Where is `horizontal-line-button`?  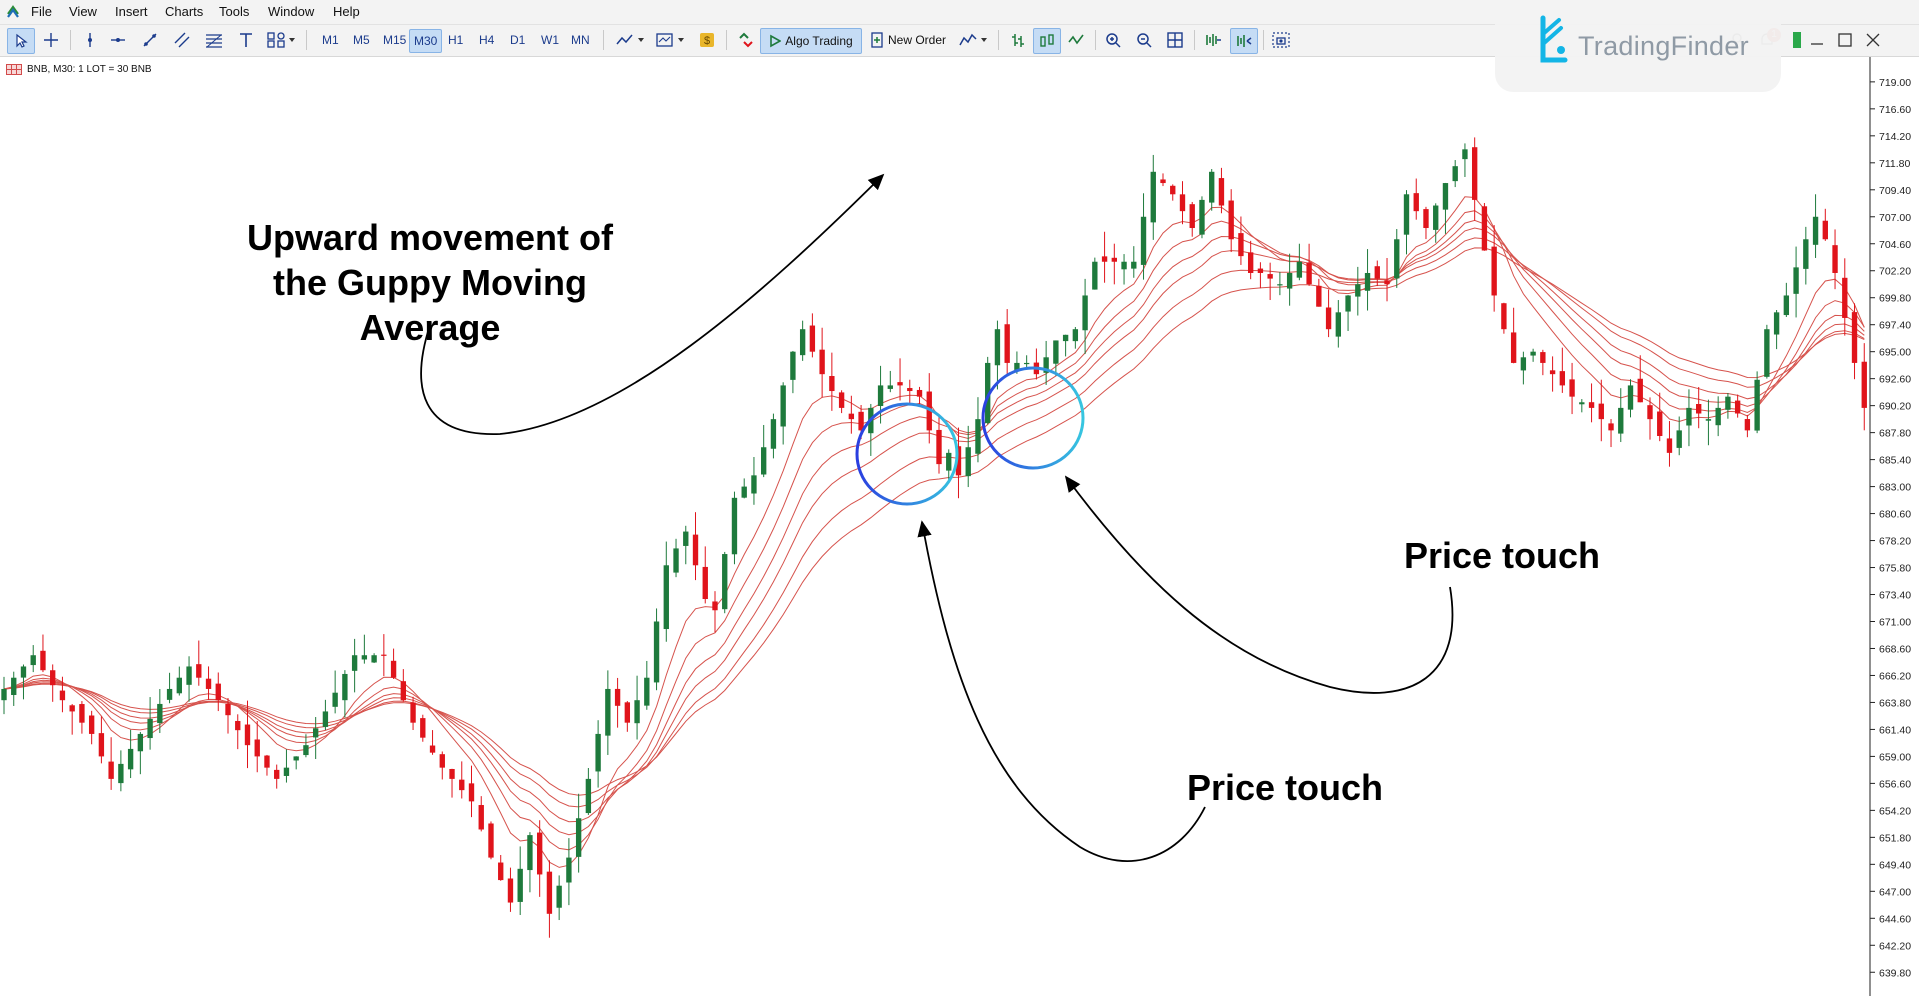
horizontal-line-button is located at coordinates (118, 40).